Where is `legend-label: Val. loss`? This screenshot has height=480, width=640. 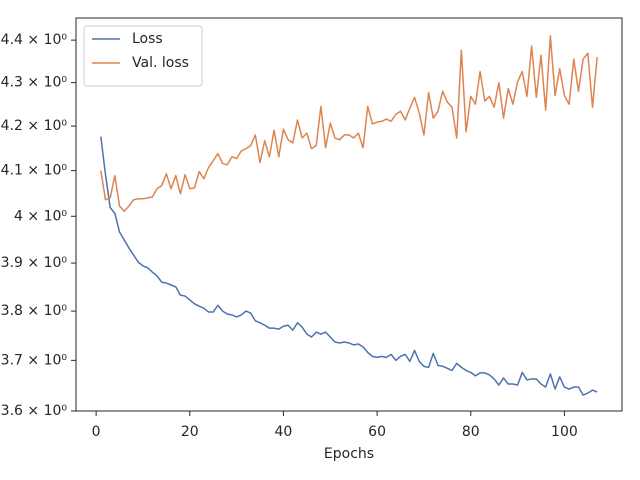
legend-label: Val. loss is located at coordinates (160, 63).